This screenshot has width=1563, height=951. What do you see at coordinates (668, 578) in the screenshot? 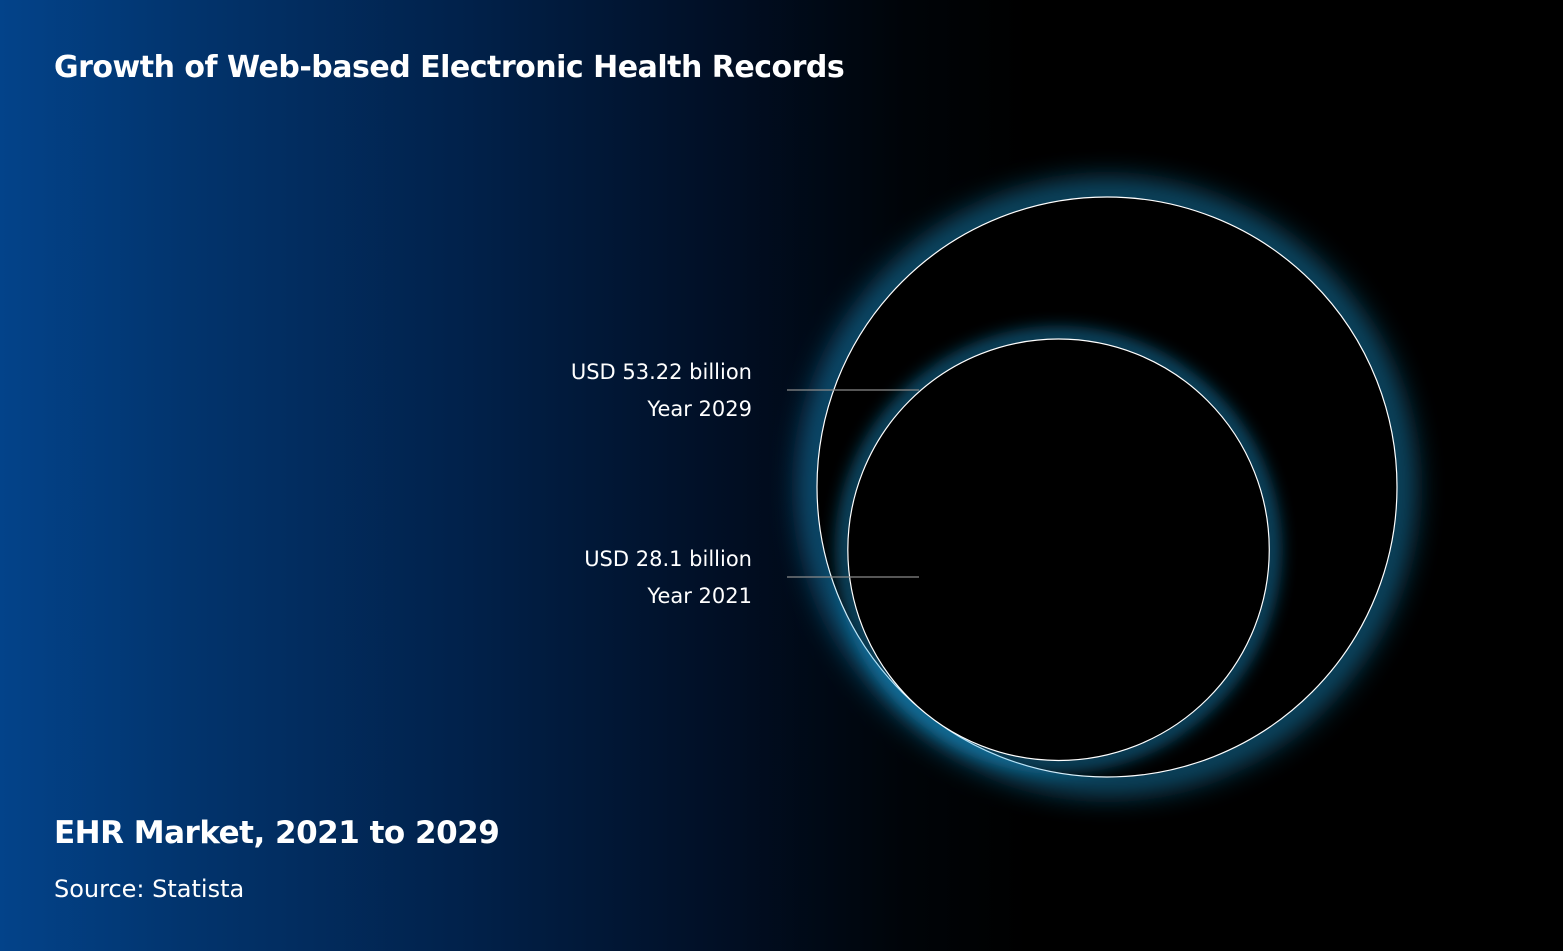
I see `bubble-label-2021: USD 28.1 billion Year 2021` at bounding box center [668, 578].